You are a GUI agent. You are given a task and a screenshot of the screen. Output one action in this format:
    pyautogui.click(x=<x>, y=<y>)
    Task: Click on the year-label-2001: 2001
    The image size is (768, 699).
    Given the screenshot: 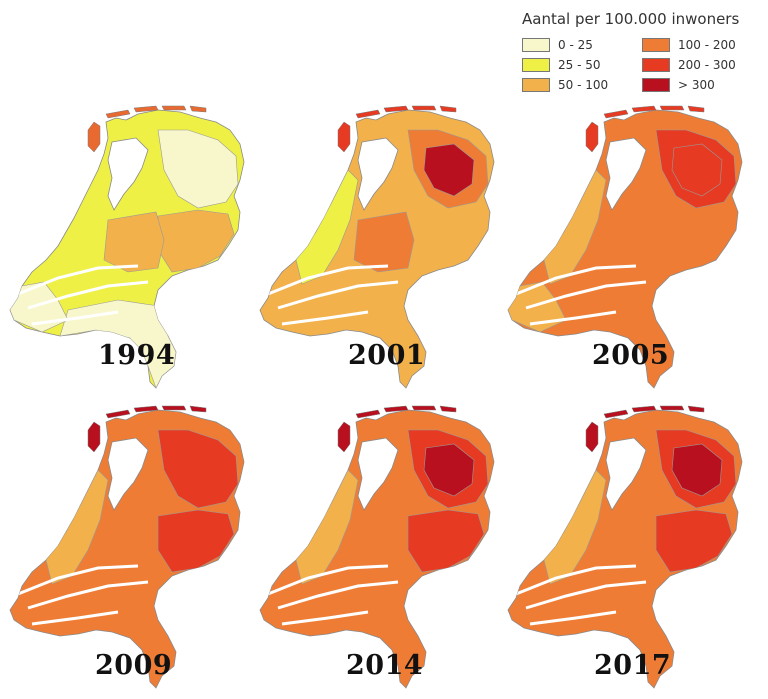 What is the action you would take?
    pyautogui.click(x=387, y=355)
    